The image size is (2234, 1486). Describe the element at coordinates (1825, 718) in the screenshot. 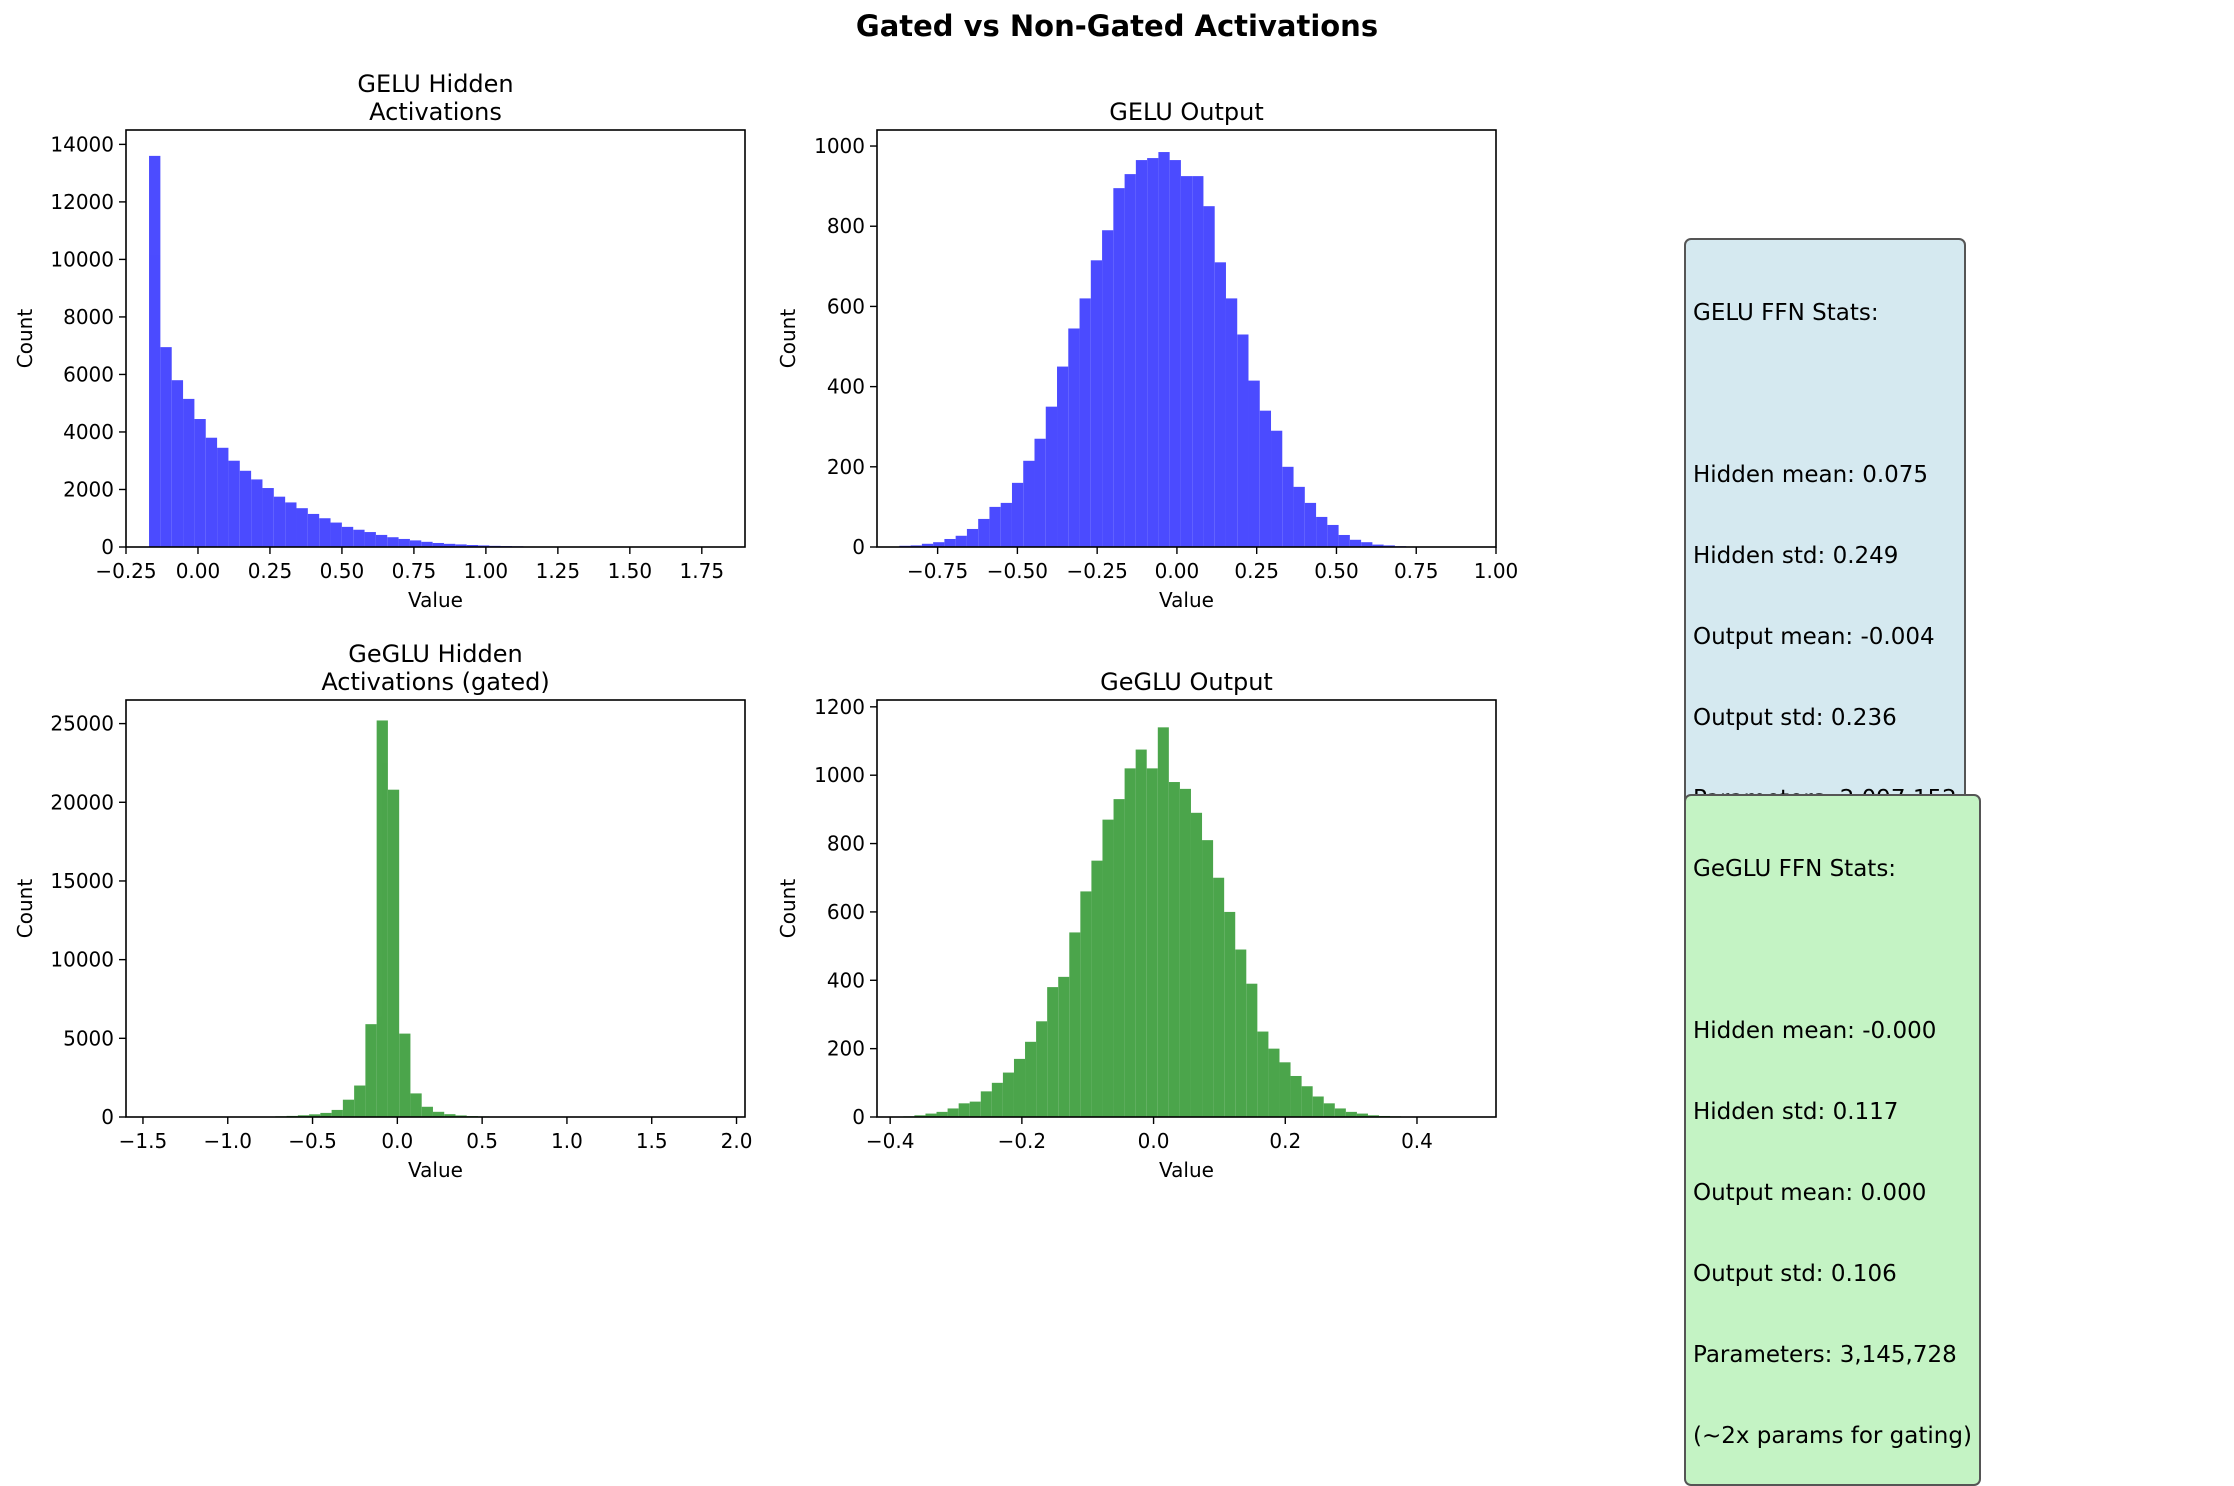

I see `gelu-stat-output-std: Output std: 0.236` at that location.